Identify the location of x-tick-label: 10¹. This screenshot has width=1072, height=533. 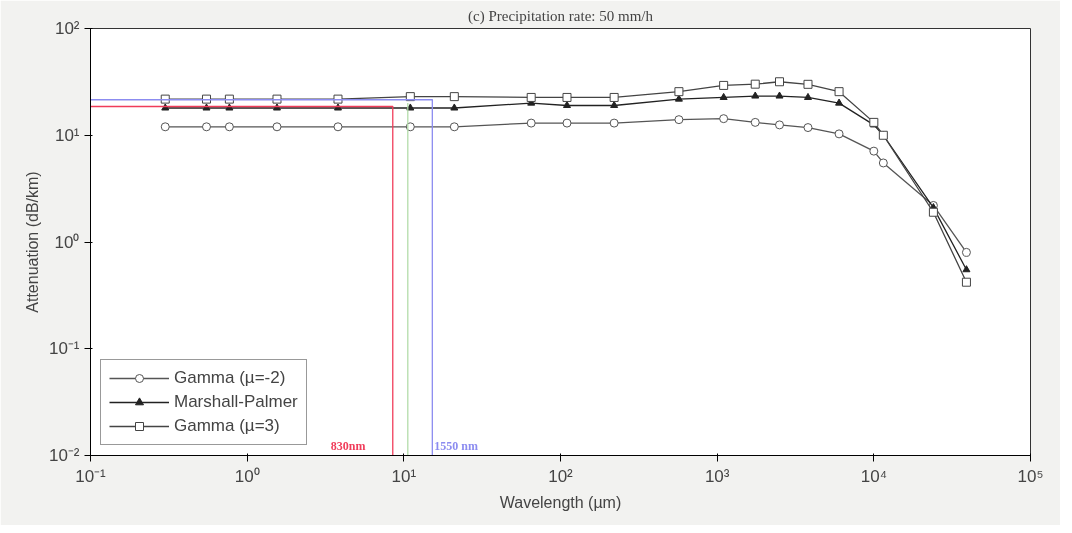
(404, 476).